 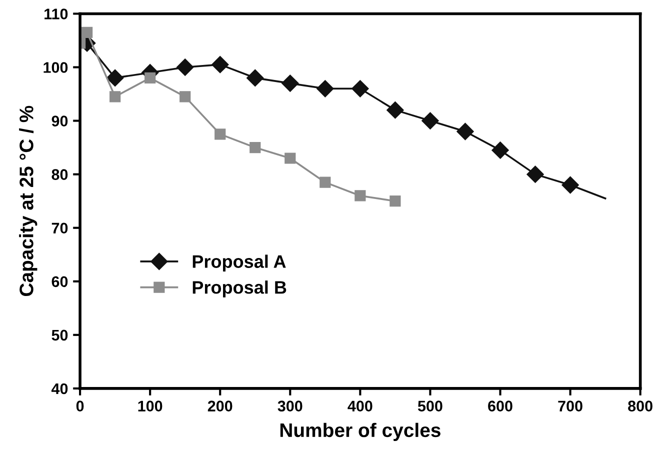 What do you see at coordinates (60, 282) in the screenshot?
I see `y-tick-label: 60` at bounding box center [60, 282].